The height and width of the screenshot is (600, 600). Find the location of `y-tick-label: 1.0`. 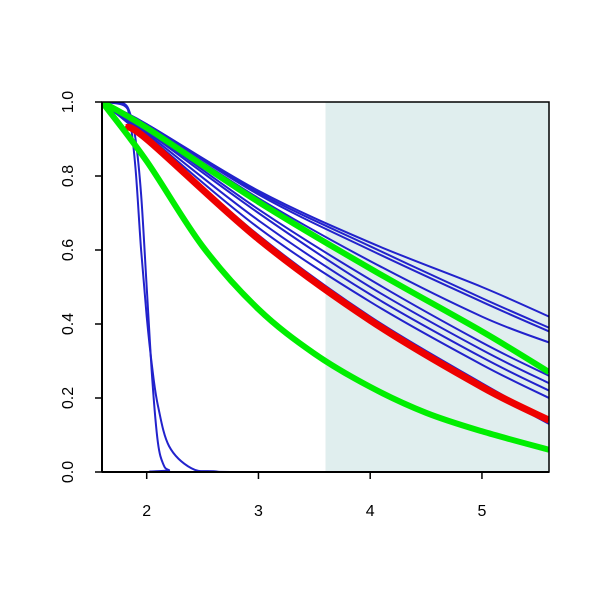

y-tick-label: 1.0 is located at coordinates (68, 102).